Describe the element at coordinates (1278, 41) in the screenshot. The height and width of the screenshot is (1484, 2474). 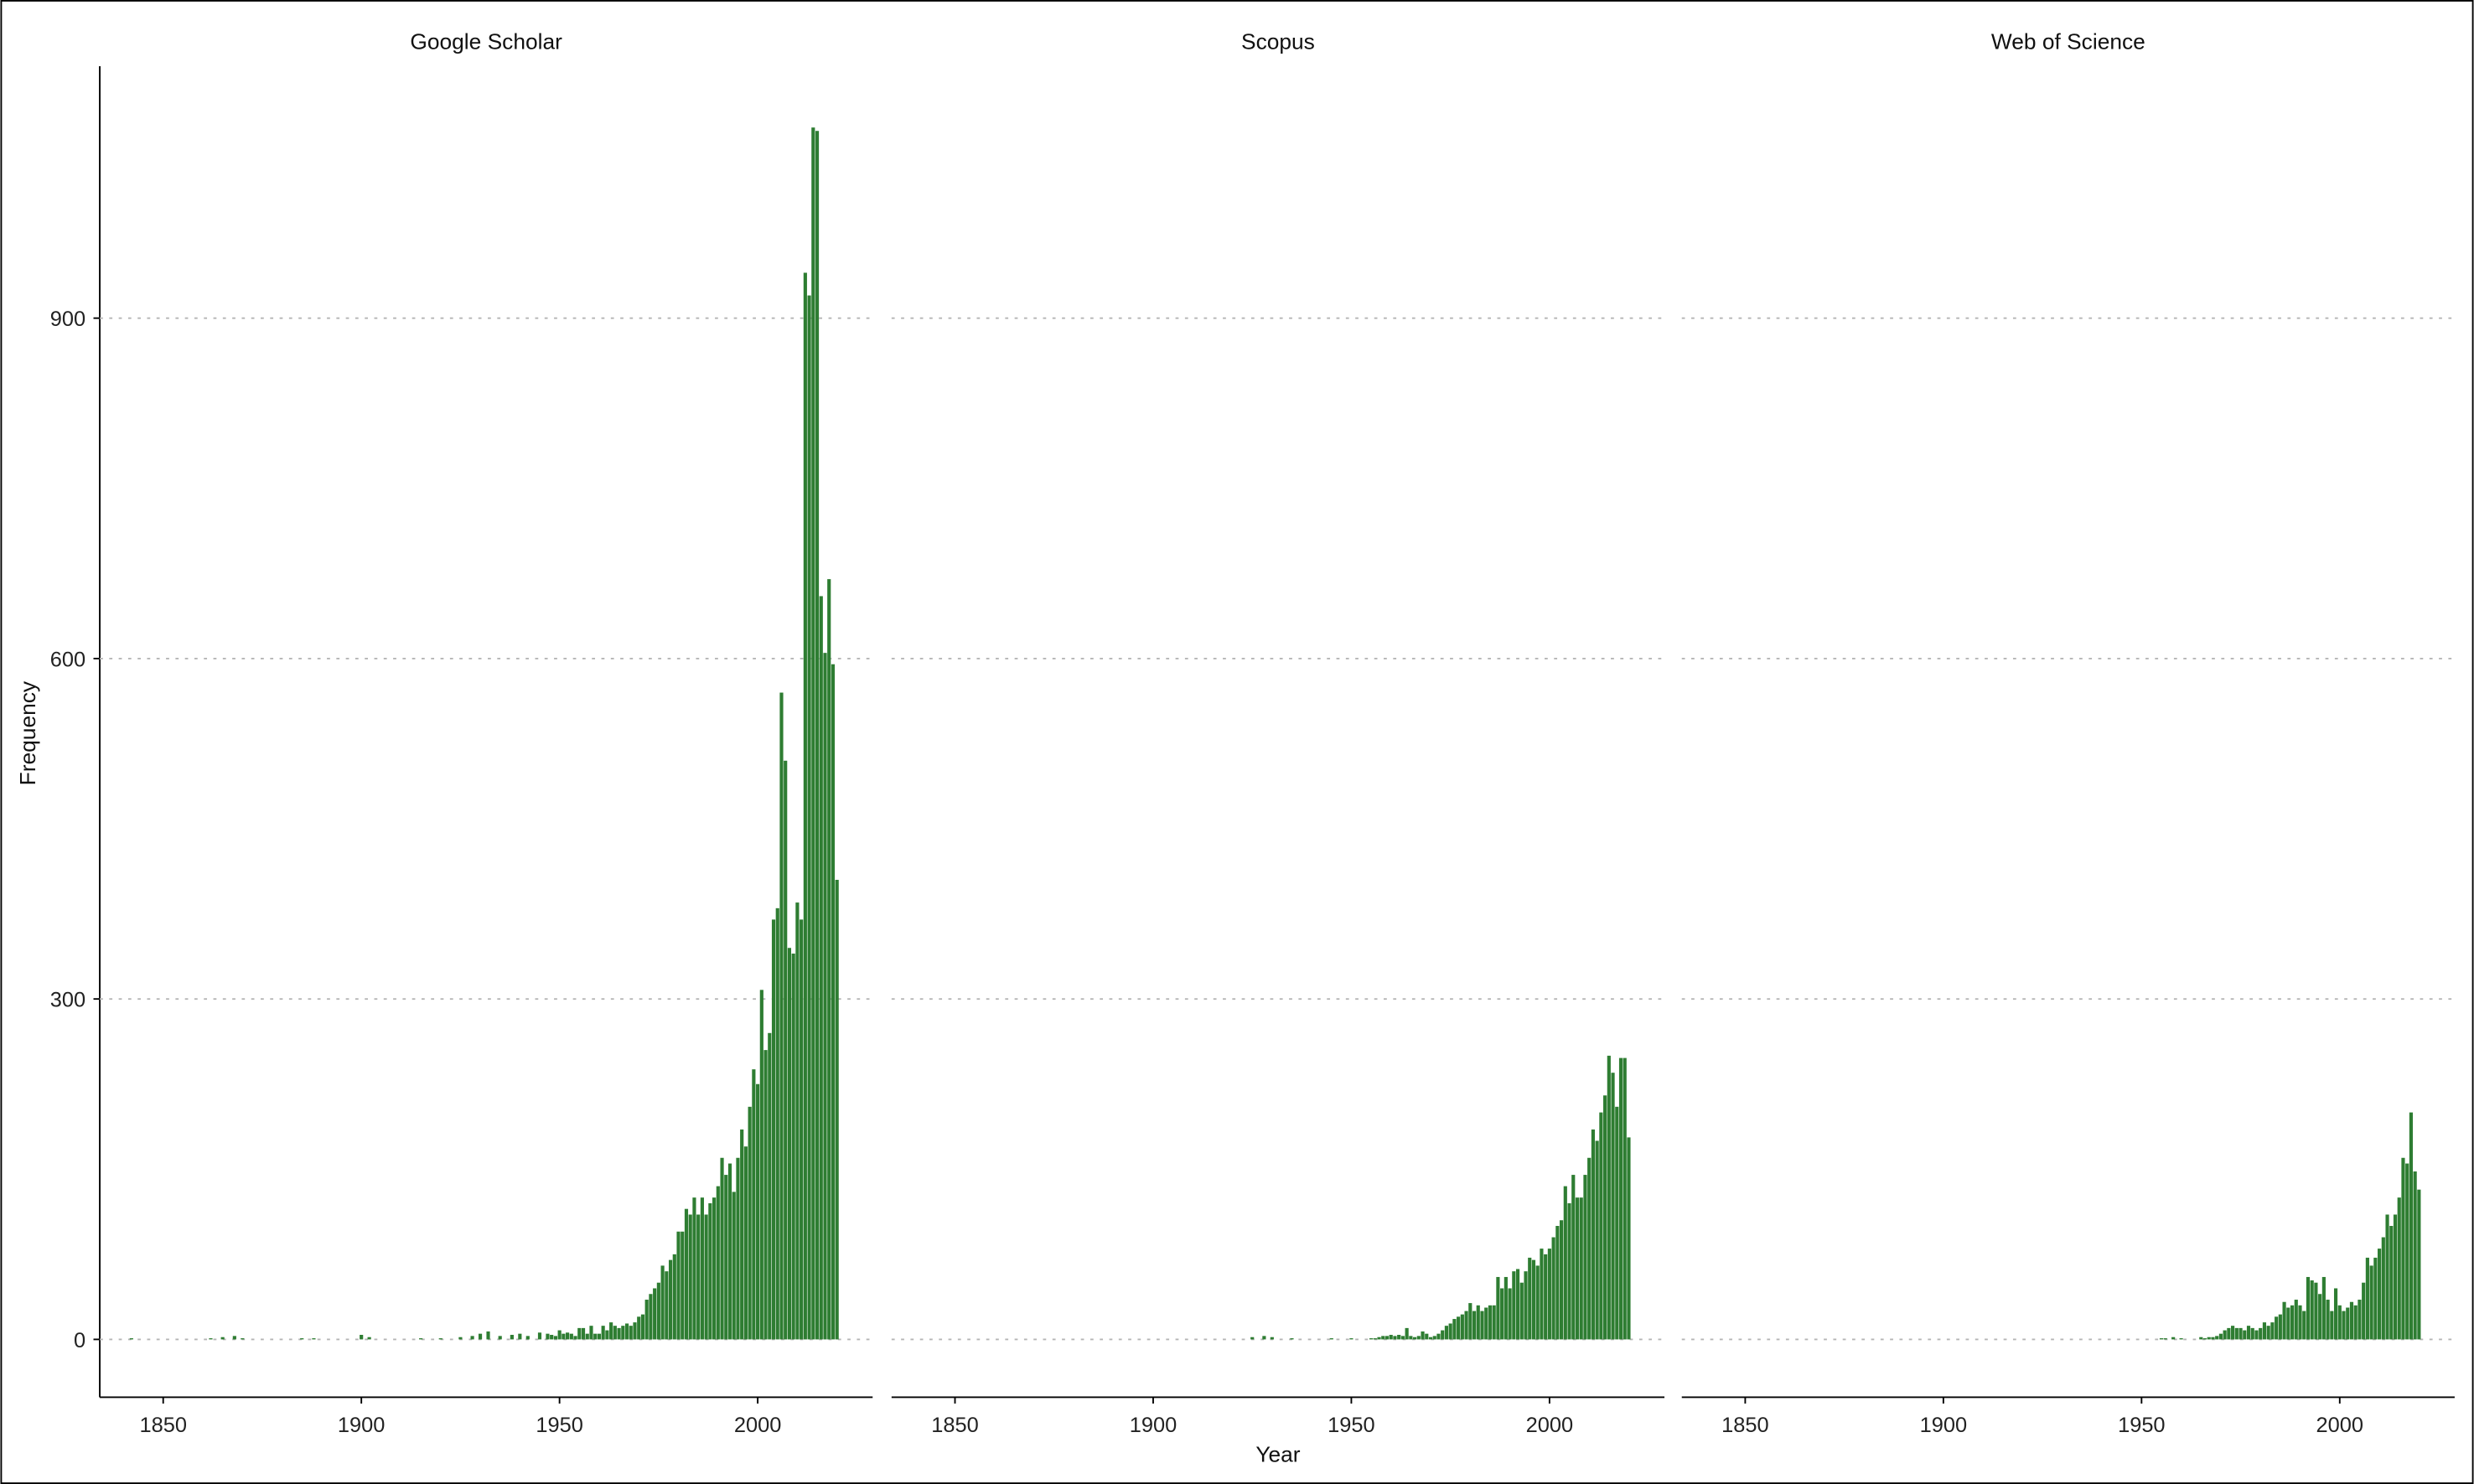
I see `facet-title: Scopus` at that location.